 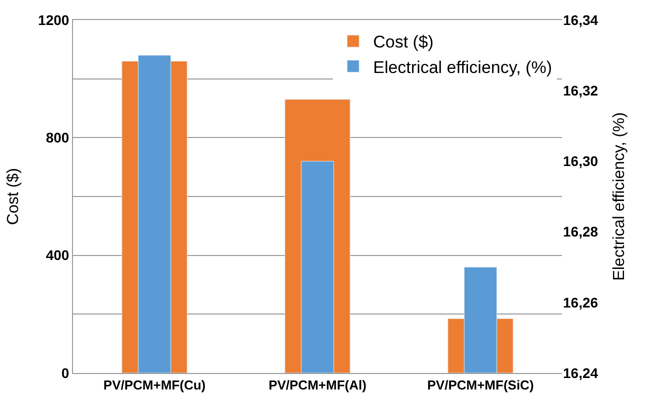 I want to click on y-axis-title: Cost ($), so click(x=13, y=196).